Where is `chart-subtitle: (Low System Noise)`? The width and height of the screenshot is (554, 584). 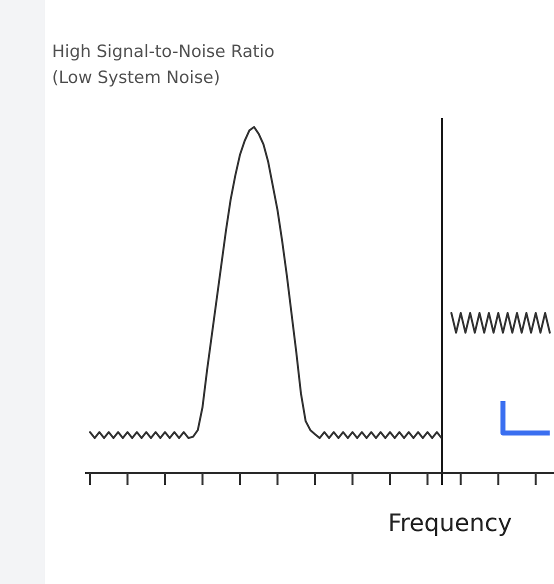 chart-subtitle: (Low System Noise) is located at coordinates (136, 78).